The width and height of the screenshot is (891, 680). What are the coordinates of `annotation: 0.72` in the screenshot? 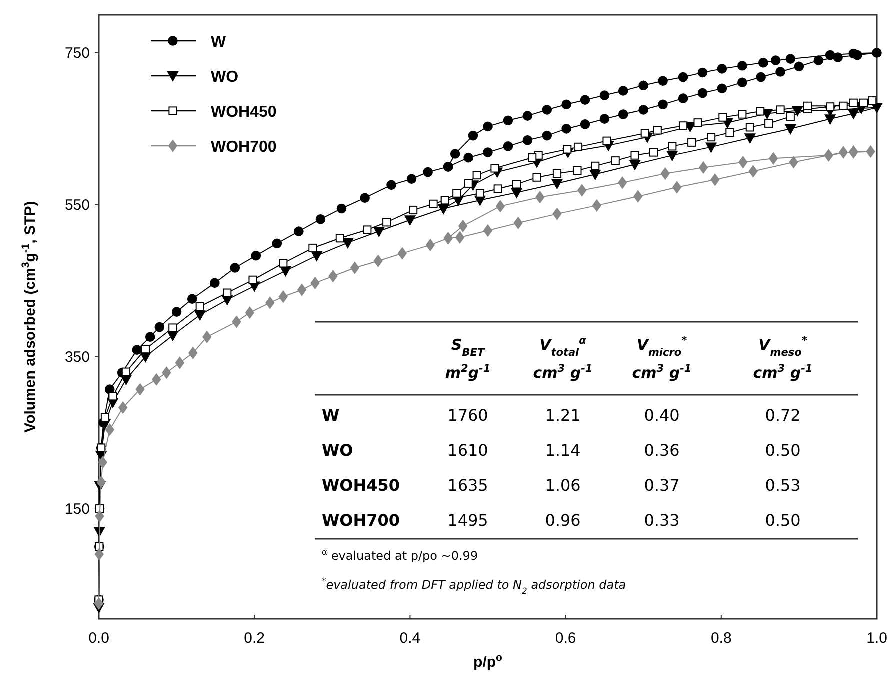 It's located at (783, 415).